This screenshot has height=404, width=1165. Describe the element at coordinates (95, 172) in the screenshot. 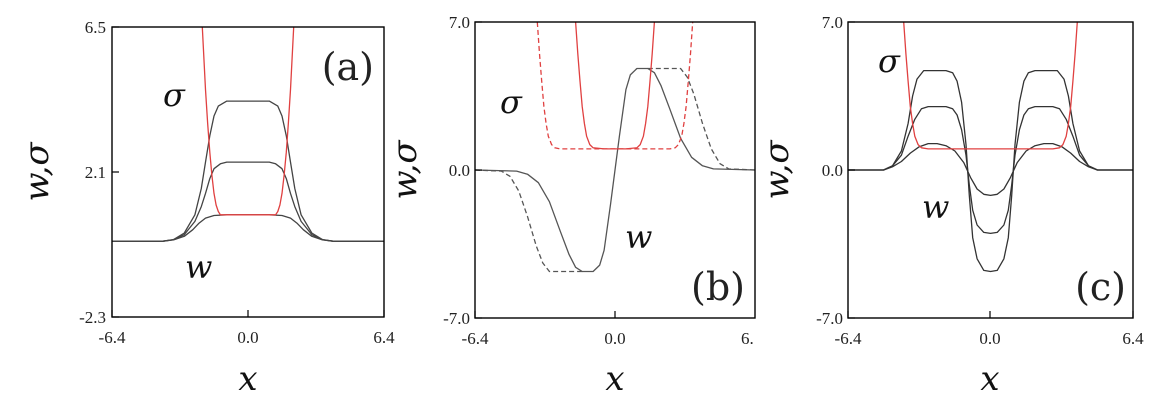

I see `y-tick-label: 2.1` at that location.